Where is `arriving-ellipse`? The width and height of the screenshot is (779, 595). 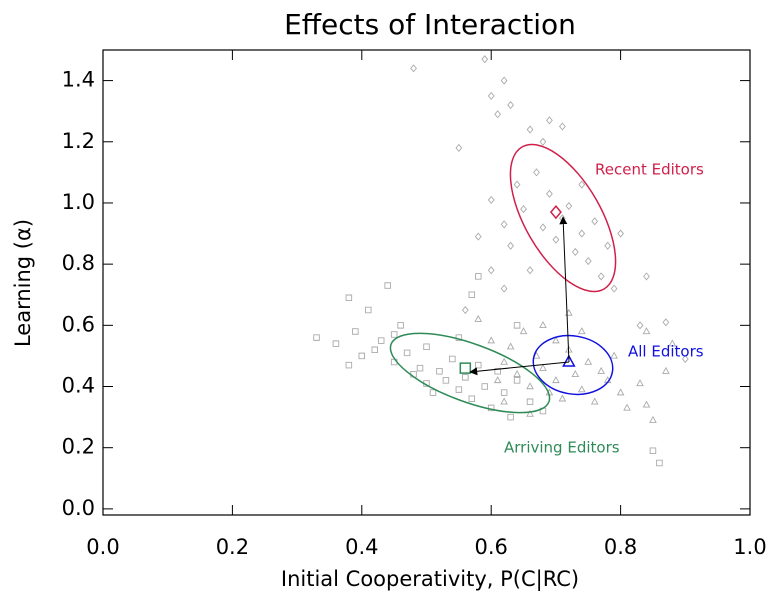
arriving-ellipse is located at coordinates (470, 373).